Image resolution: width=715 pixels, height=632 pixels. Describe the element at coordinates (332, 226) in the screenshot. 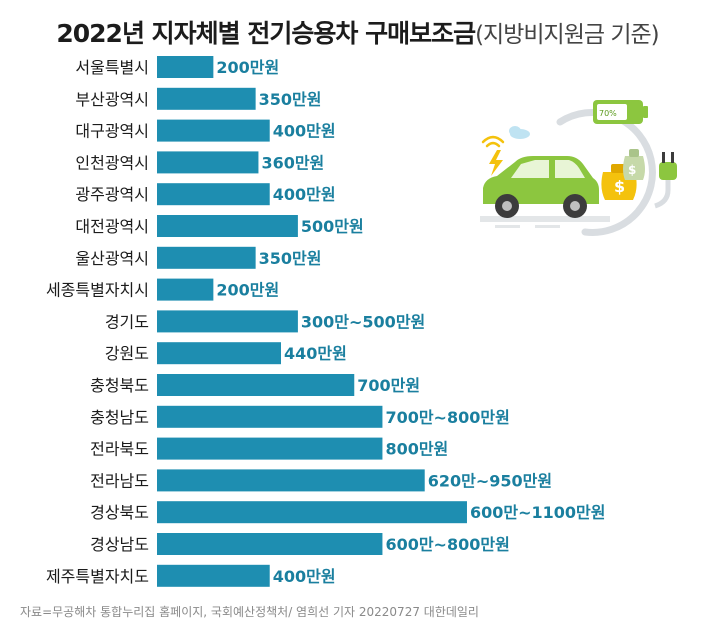

I see `value-label: 500만원` at that location.